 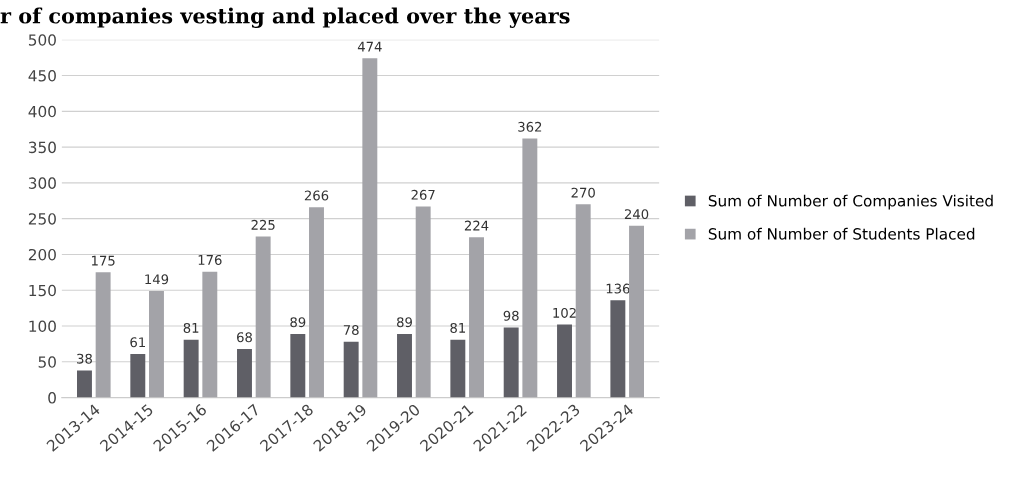 I want to click on y-tick-label: 0, so click(x=52, y=398).